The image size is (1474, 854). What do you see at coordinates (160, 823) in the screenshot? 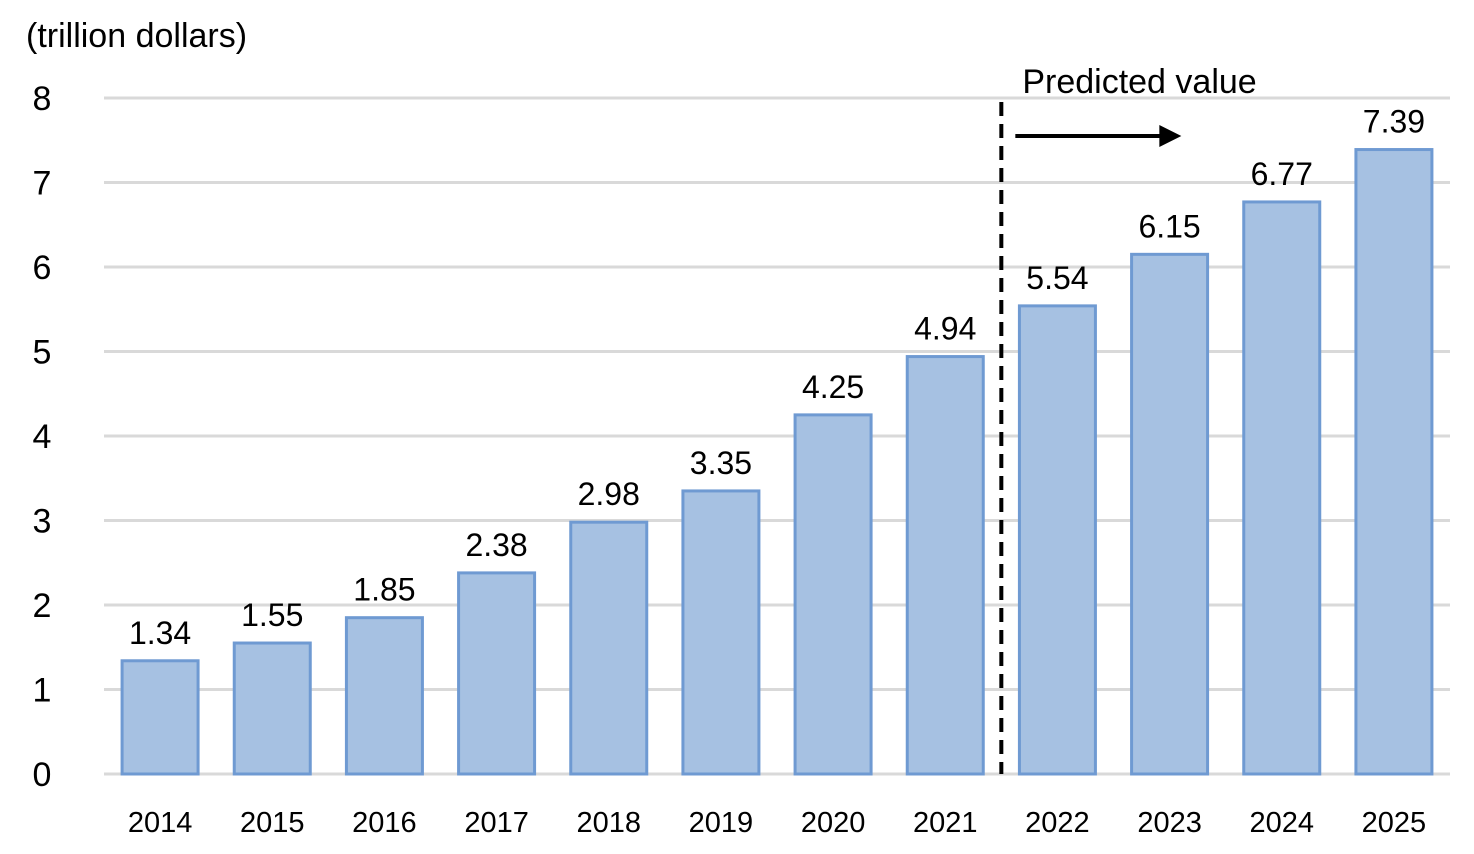
I see `x-tick-label: 2014` at bounding box center [160, 823].